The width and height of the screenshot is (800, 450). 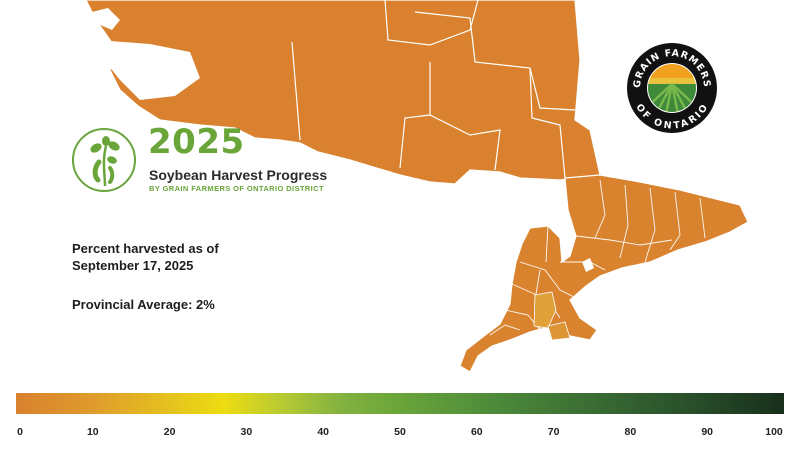 What do you see at coordinates (553, 432) in the screenshot?
I see `legend-tick-70: 70` at bounding box center [553, 432].